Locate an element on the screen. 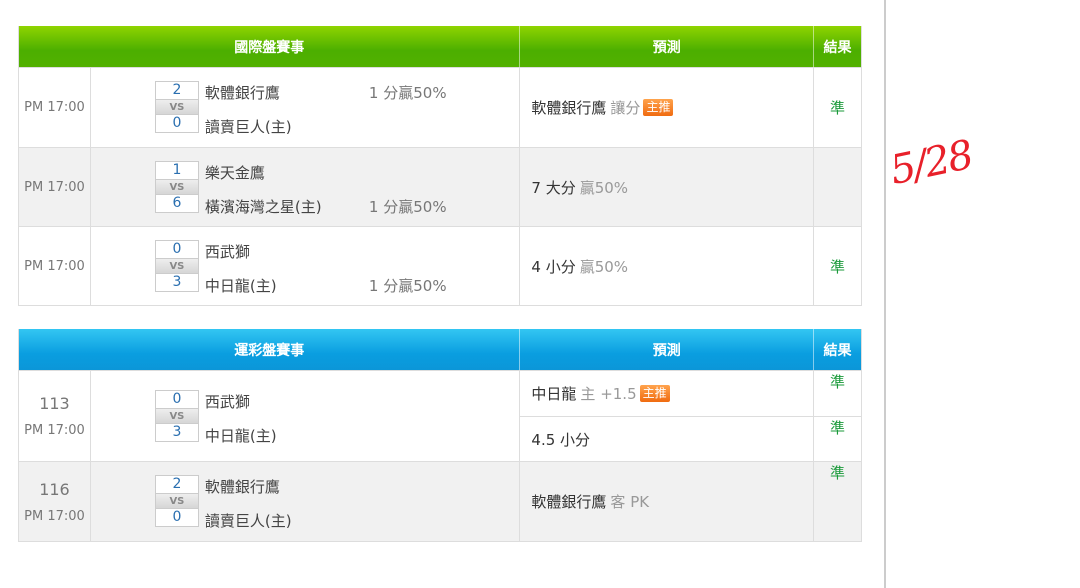  match-cell: 0 VS 3 西武獅 中日龍(主) is located at coordinates (306, 416).